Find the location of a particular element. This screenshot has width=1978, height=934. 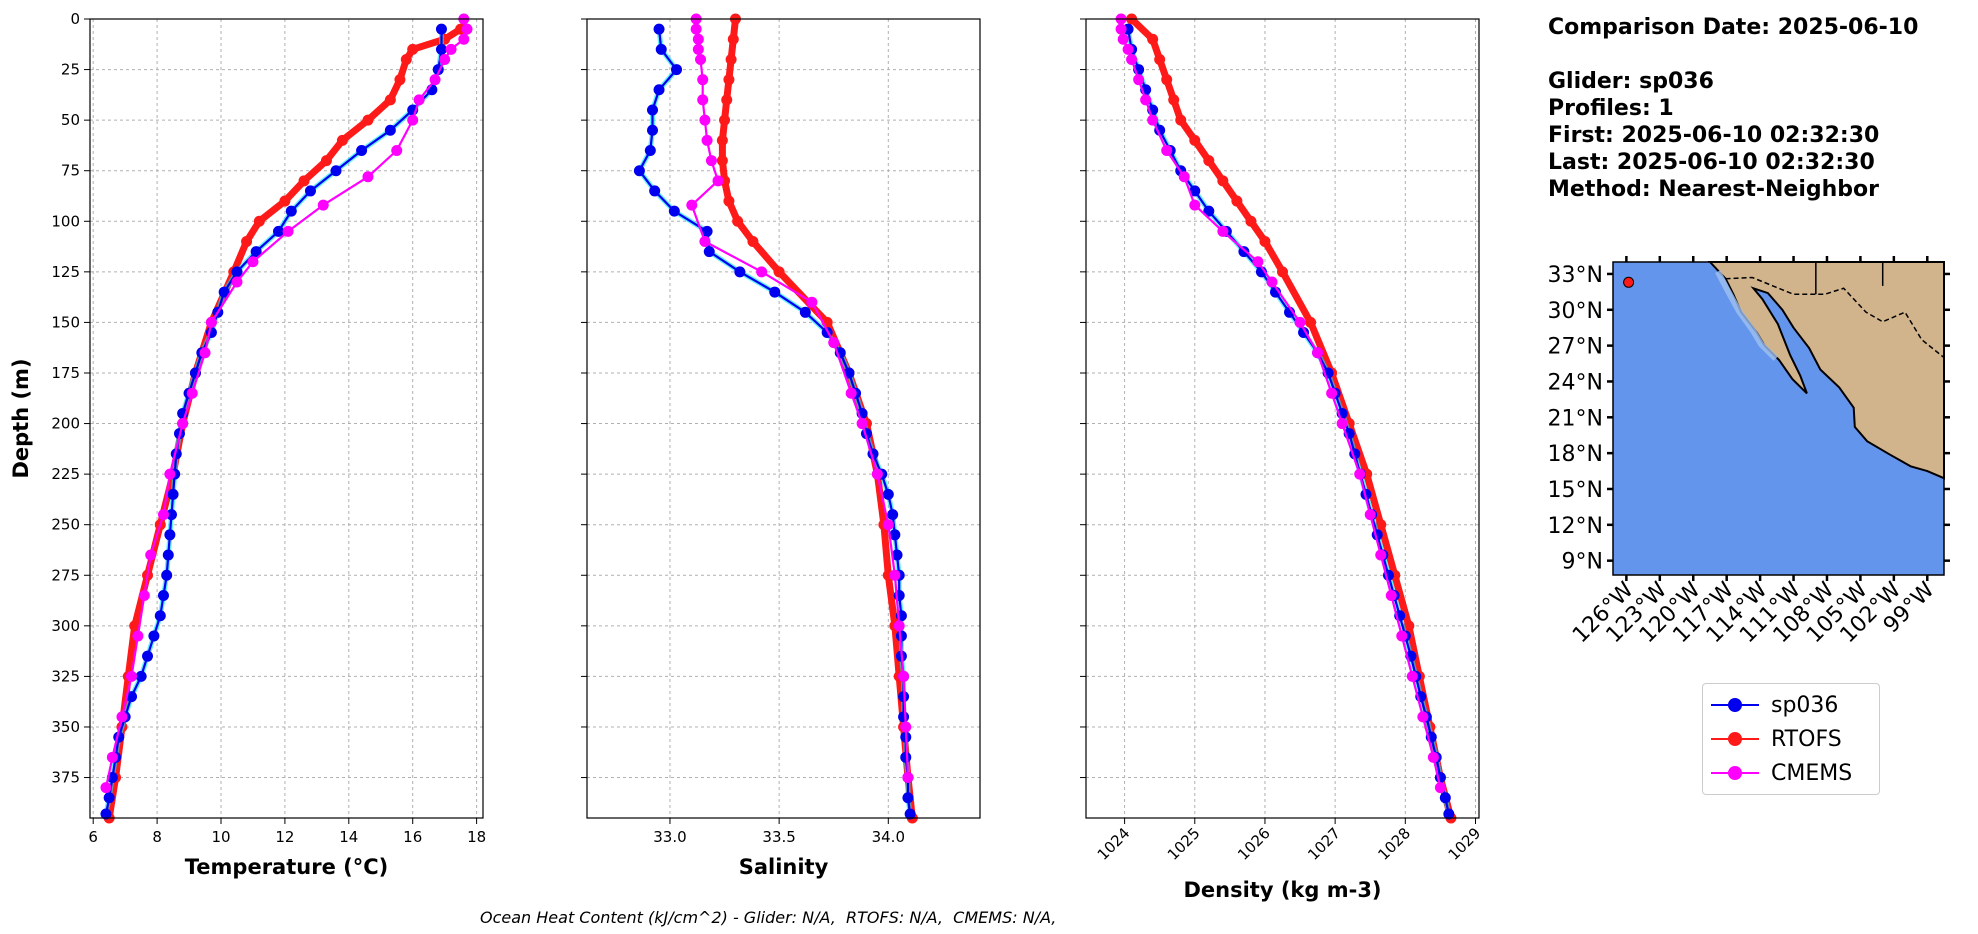

legend-label-cmems: CMEMS is located at coordinates (1812, 773).